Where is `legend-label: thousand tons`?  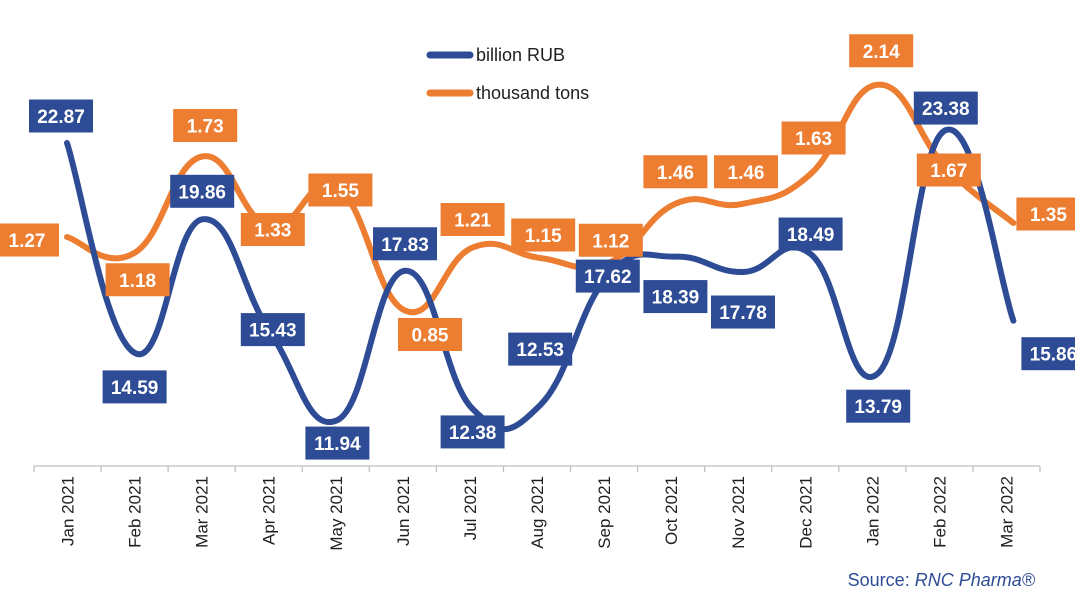
legend-label: thousand tons is located at coordinates (532, 93).